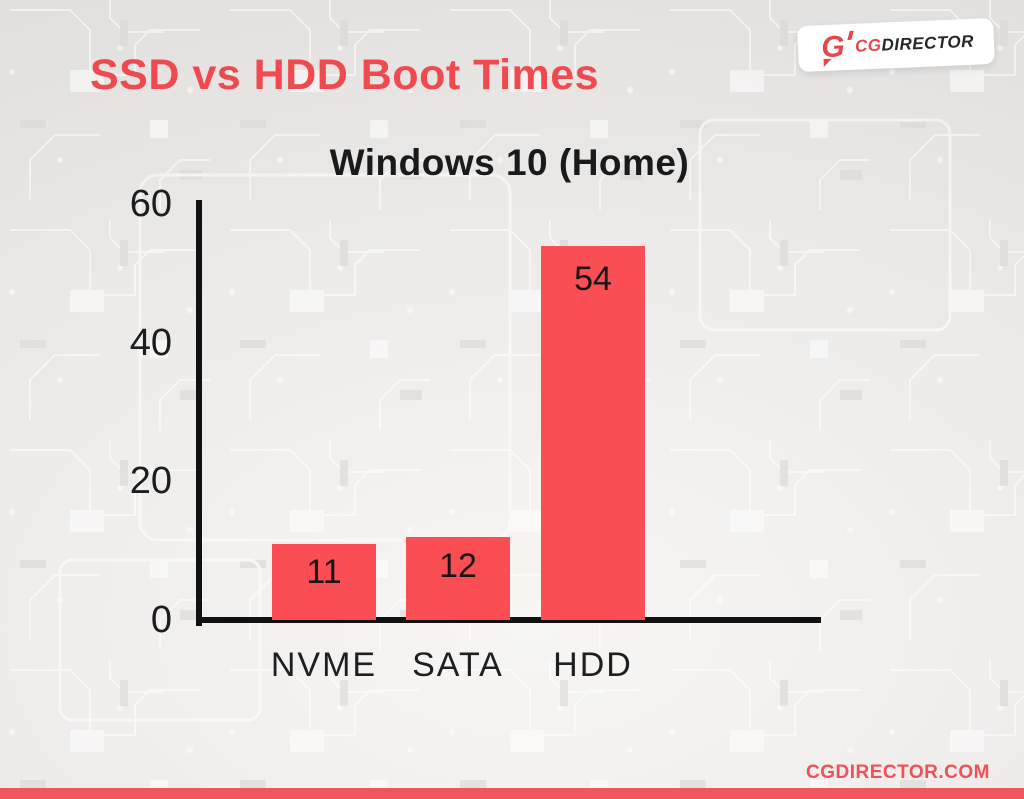 This screenshot has height=799, width=1024. What do you see at coordinates (150, 481) in the screenshot?
I see `y-tick-label-20: 20` at bounding box center [150, 481].